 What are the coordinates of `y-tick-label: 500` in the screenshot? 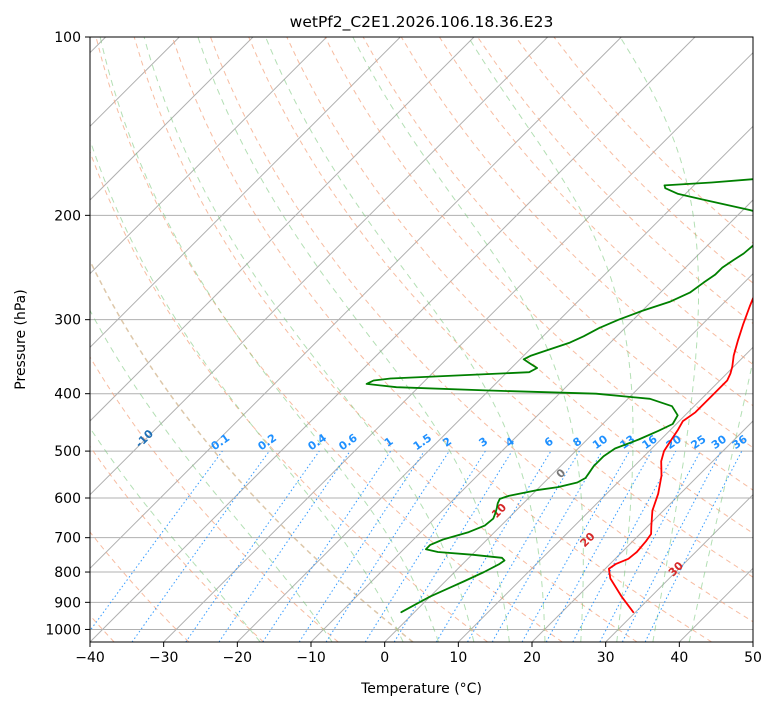 It's located at (67, 452).